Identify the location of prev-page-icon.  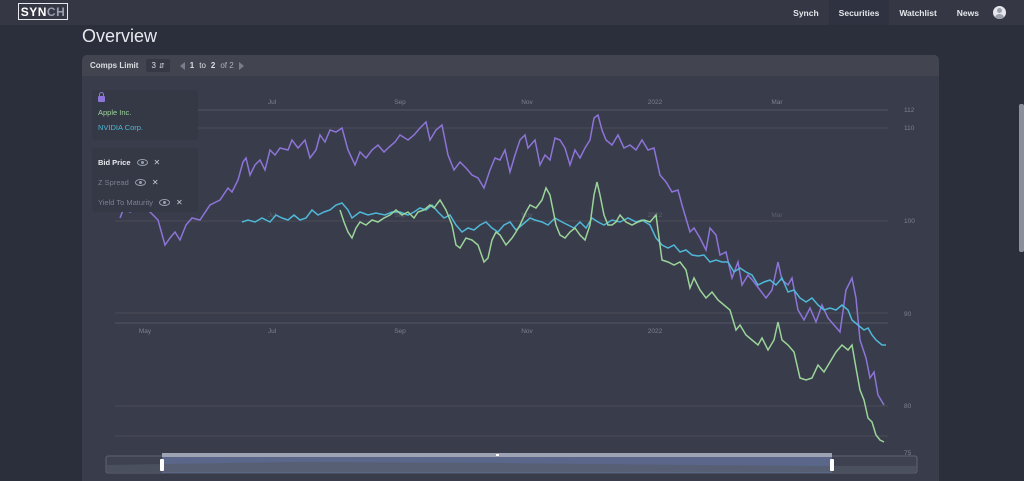
(182, 65).